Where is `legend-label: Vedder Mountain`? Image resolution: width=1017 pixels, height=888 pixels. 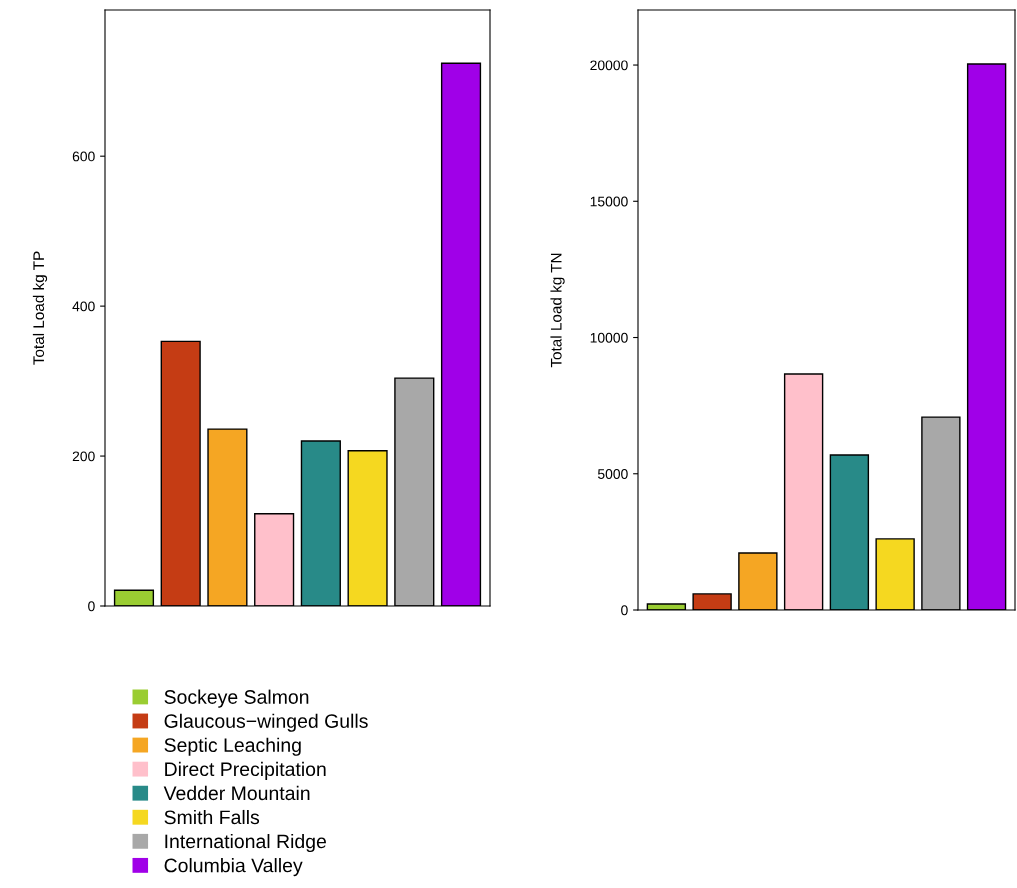 legend-label: Vedder Mountain is located at coordinates (236, 793).